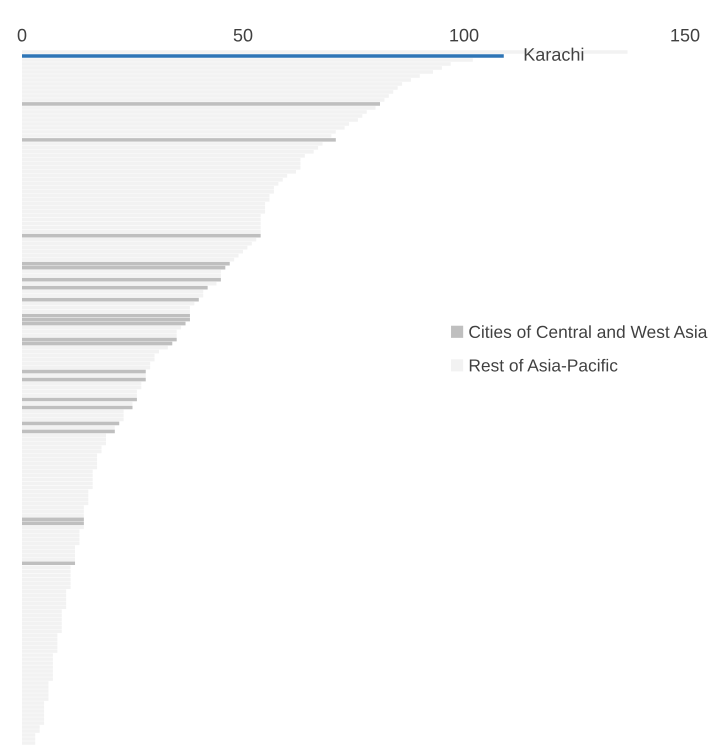 The width and height of the screenshot is (723, 745). What do you see at coordinates (22, 35) in the screenshot?
I see `x-tick-label: 0` at bounding box center [22, 35].